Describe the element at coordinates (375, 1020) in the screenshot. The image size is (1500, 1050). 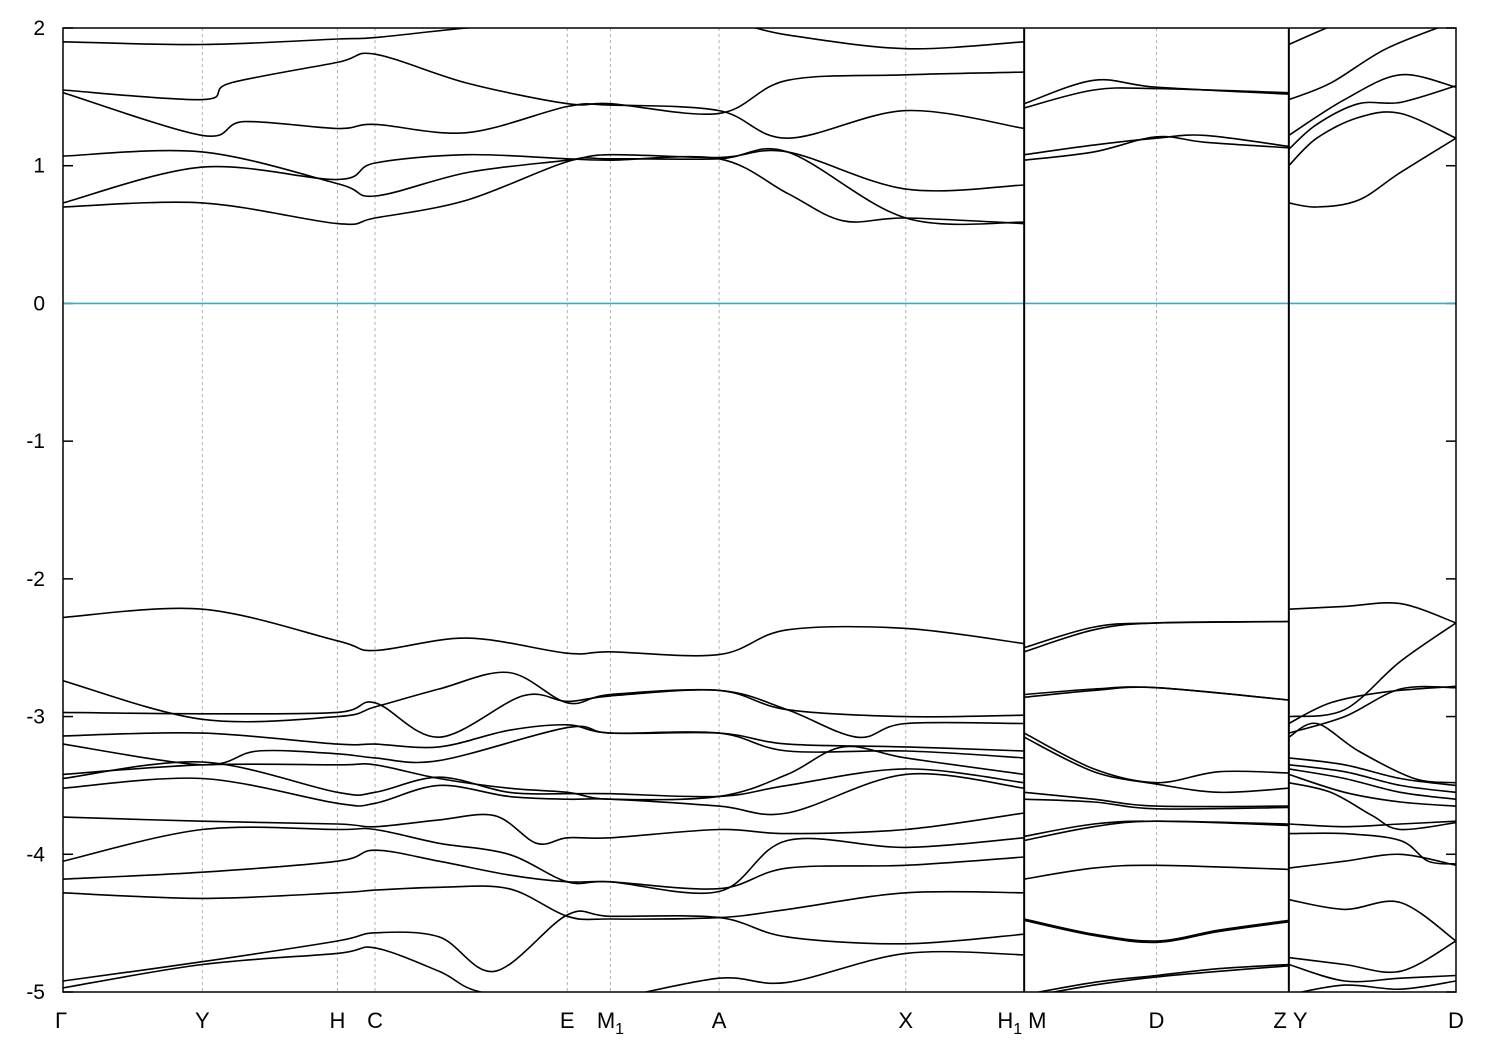
I see `x-tick-label: C` at that location.